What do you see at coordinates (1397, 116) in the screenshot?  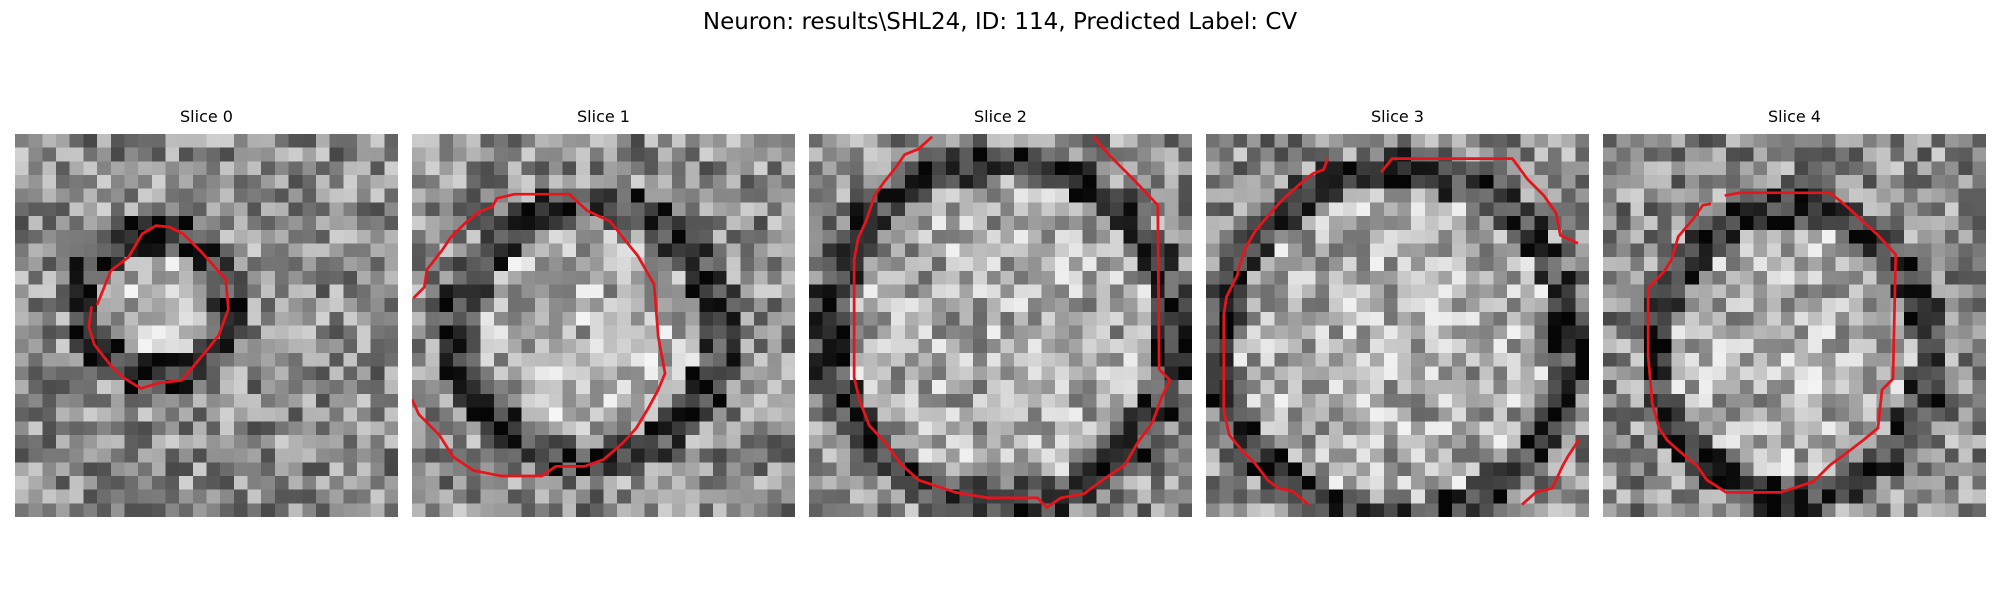 I see `slice-title-3: Slice 3` at bounding box center [1397, 116].